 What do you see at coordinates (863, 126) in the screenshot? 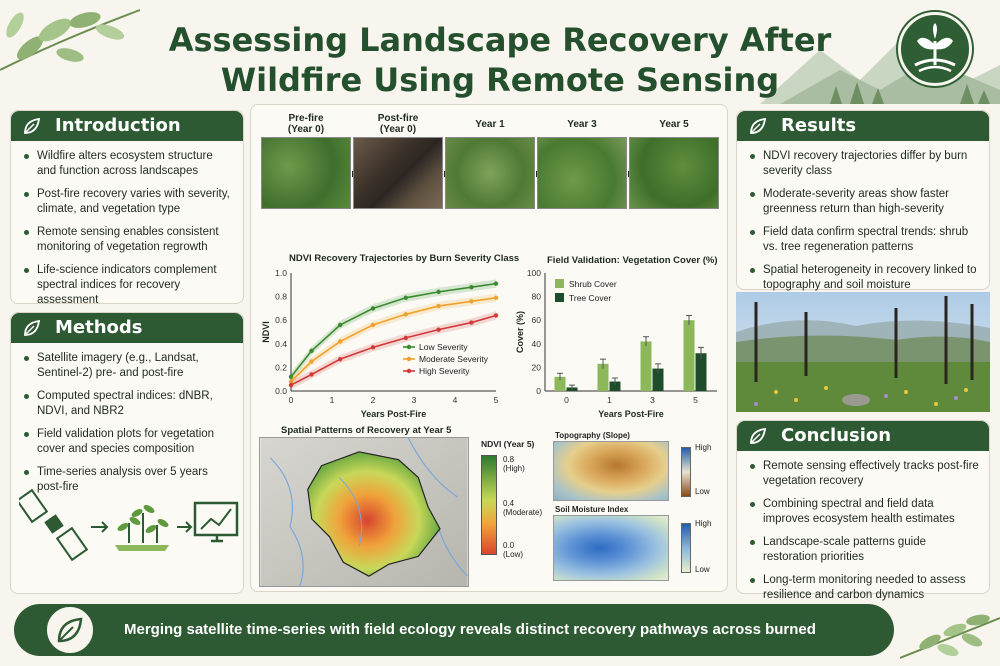
I see `results-heading: Results` at bounding box center [863, 126].